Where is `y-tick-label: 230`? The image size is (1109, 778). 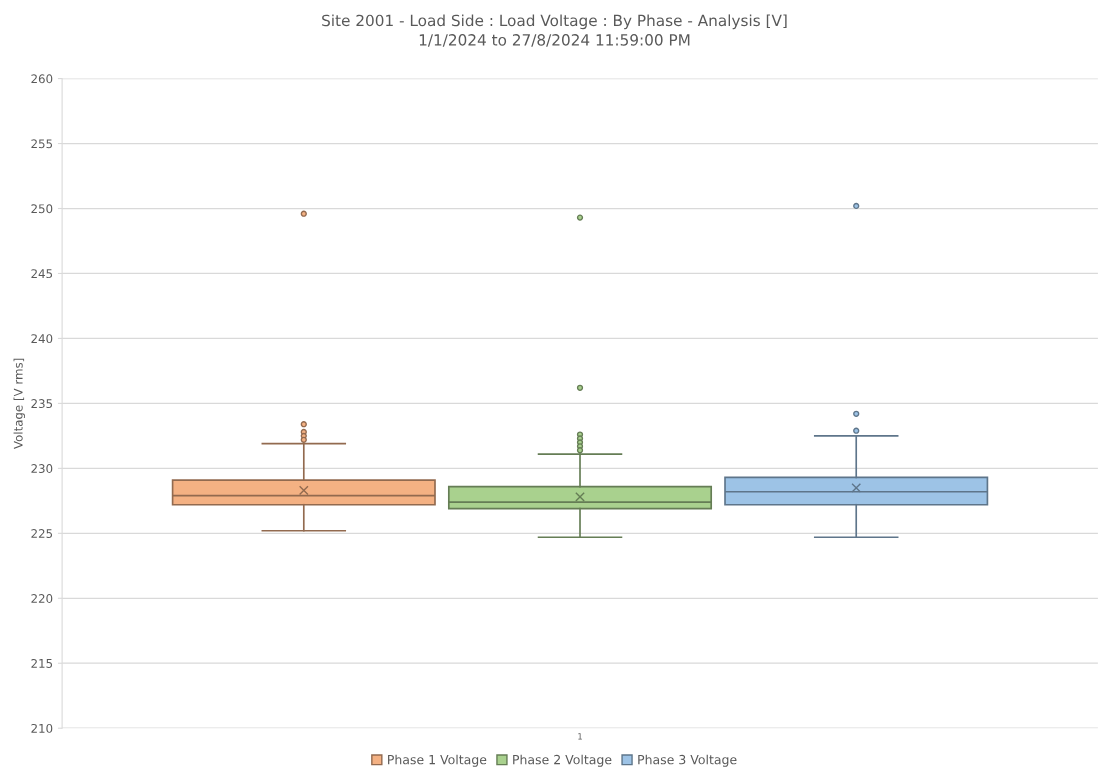 y-tick-label: 230 is located at coordinates (42, 469).